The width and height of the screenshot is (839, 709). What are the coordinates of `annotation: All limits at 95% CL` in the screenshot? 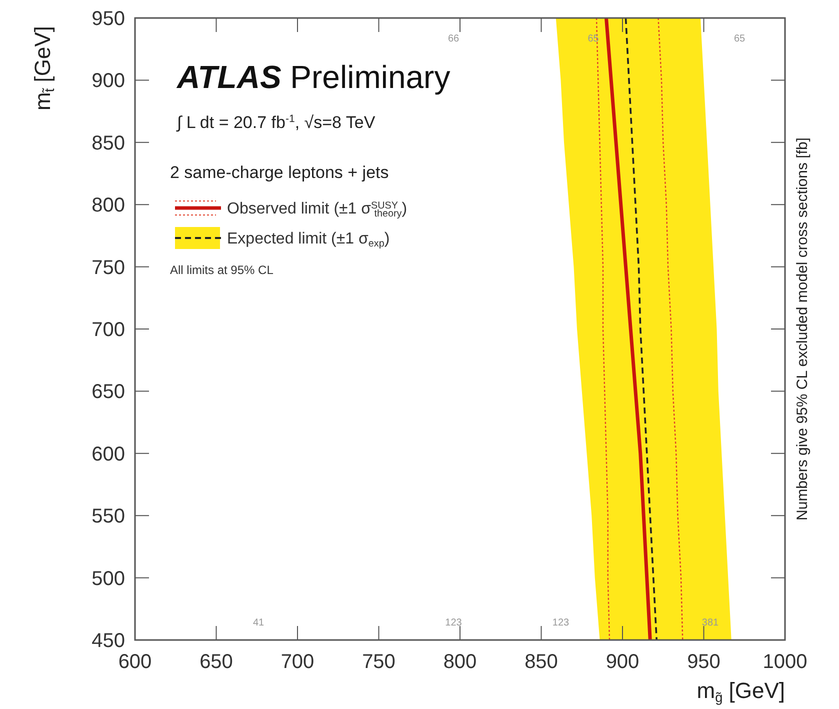 It's located at (222, 270).